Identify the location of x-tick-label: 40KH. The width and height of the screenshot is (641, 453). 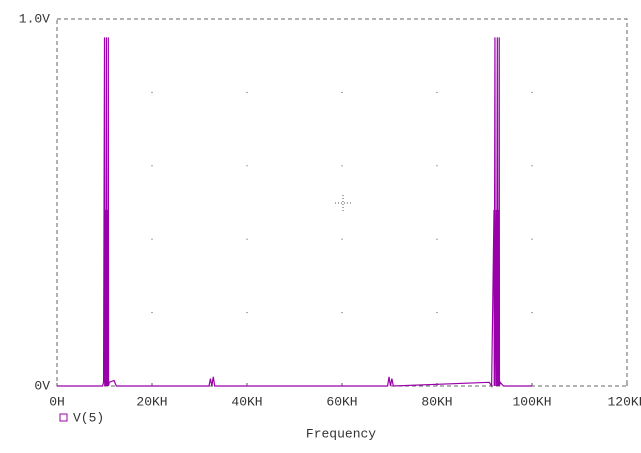
(246, 401).